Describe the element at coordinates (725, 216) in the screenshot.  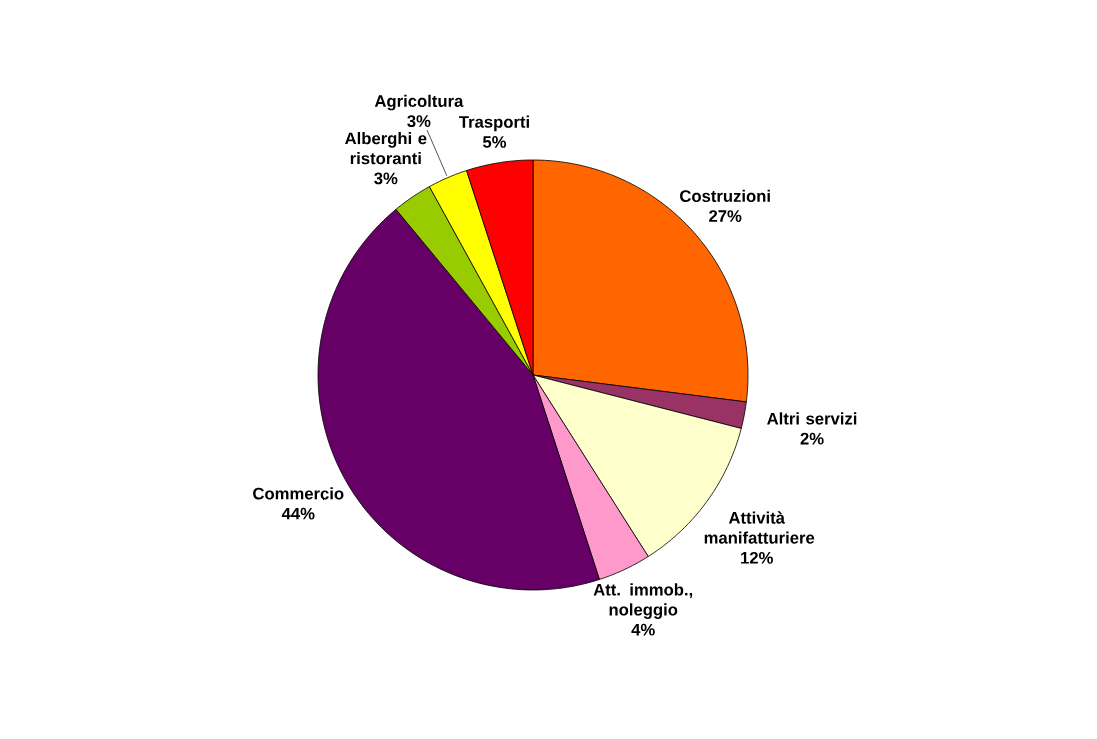
I see `data-label: 27%` at that location.